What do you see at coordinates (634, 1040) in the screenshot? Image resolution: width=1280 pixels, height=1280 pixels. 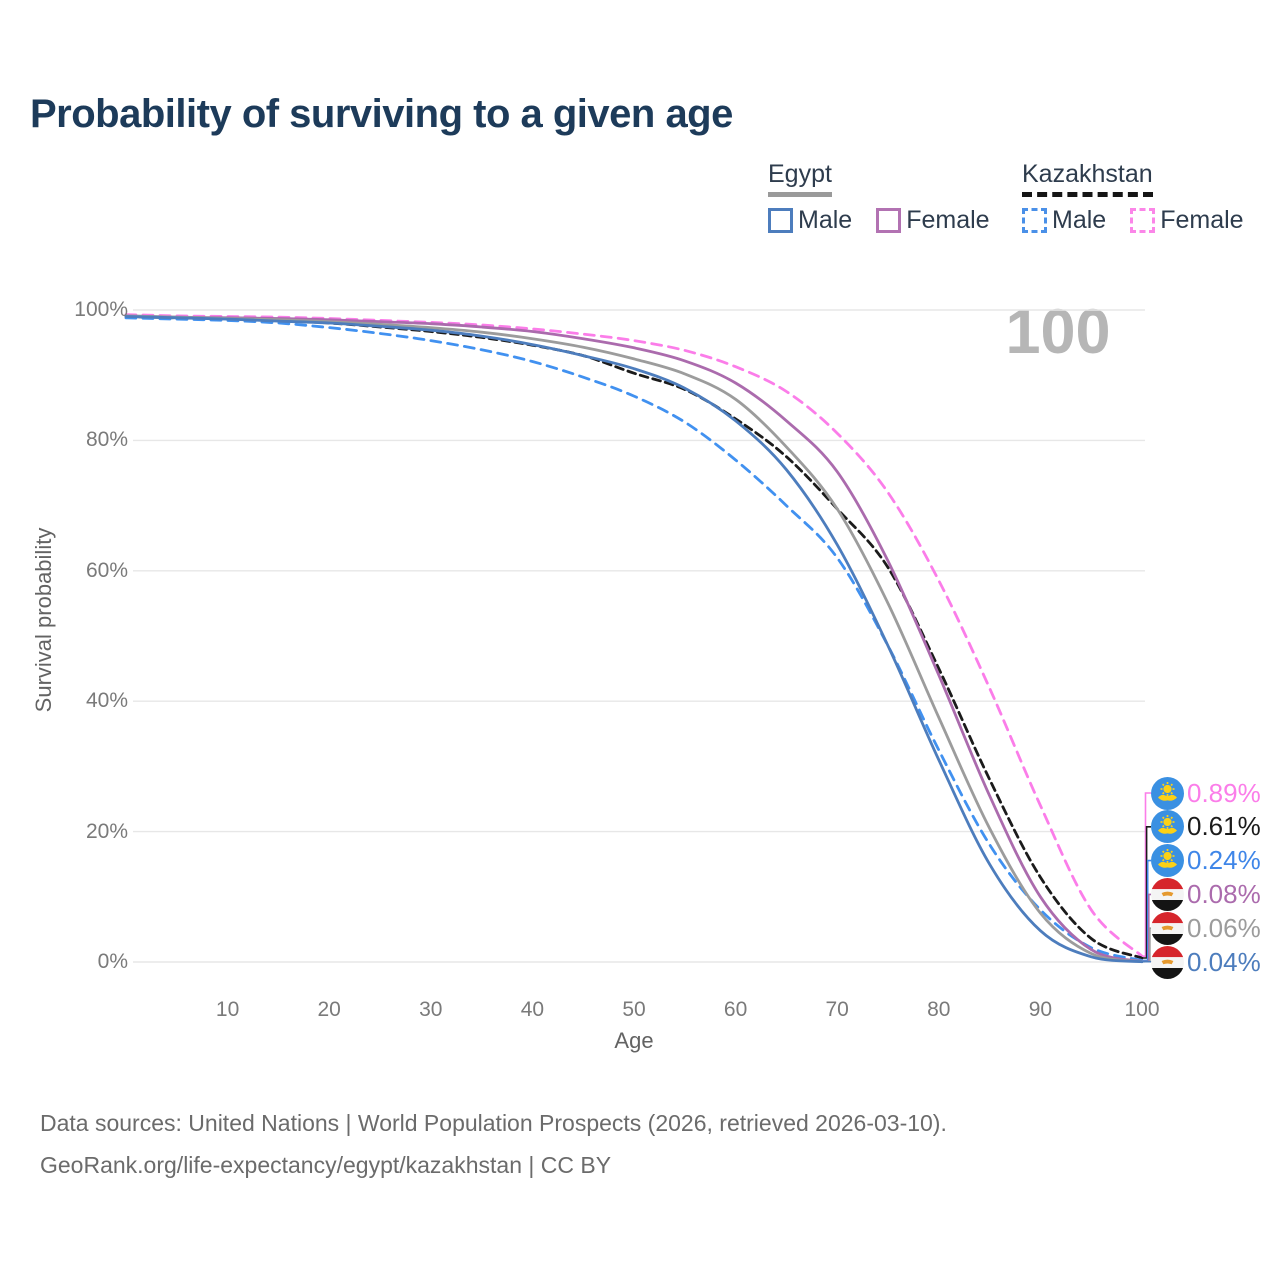 I see `x-axis-title: Age` at bounding box center [634, 1040].